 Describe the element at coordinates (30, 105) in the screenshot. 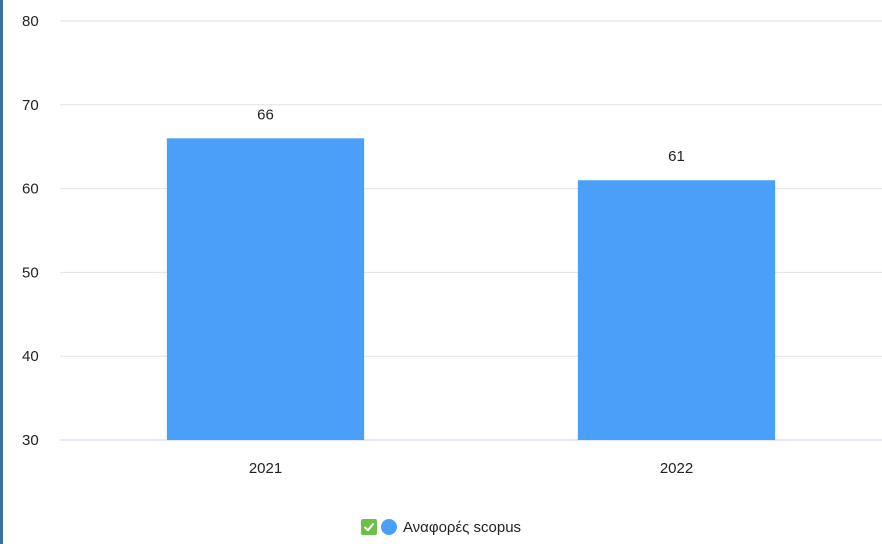

I see `y-tick-label: 70` at that location.